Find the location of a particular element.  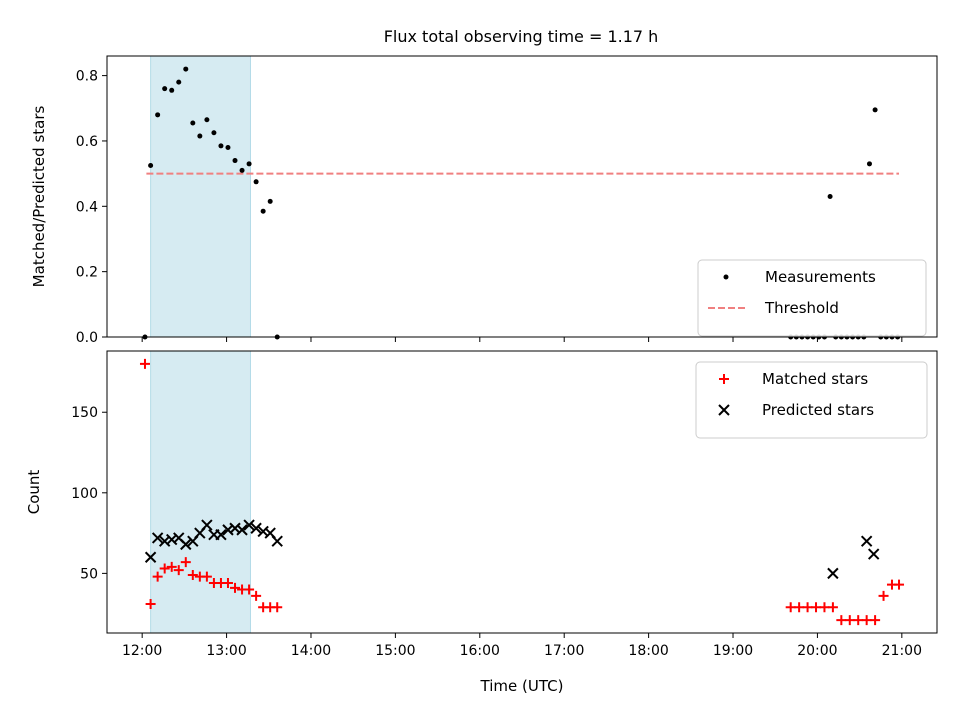

x-tick-label: 18:00 is located at coordinates (648, 651).